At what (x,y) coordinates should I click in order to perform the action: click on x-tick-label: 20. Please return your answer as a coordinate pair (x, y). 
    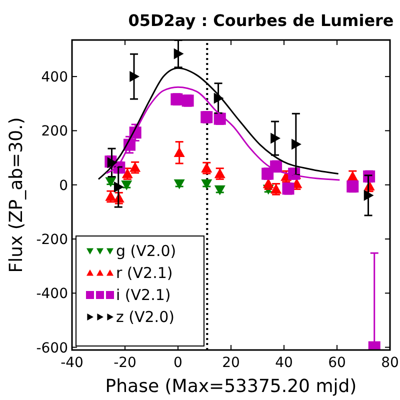
    Looking at the image, I should click on (231, 363).